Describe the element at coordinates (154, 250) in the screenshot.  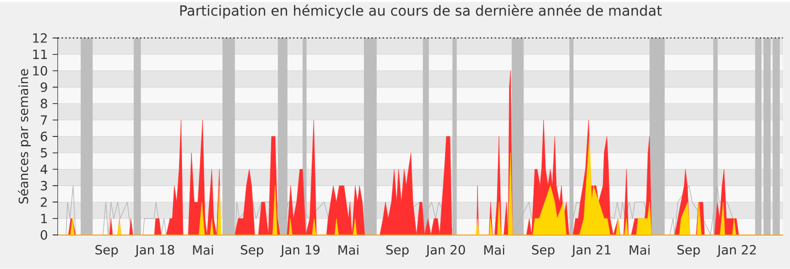
I see `x-tick-label: Jan 18` at that location.